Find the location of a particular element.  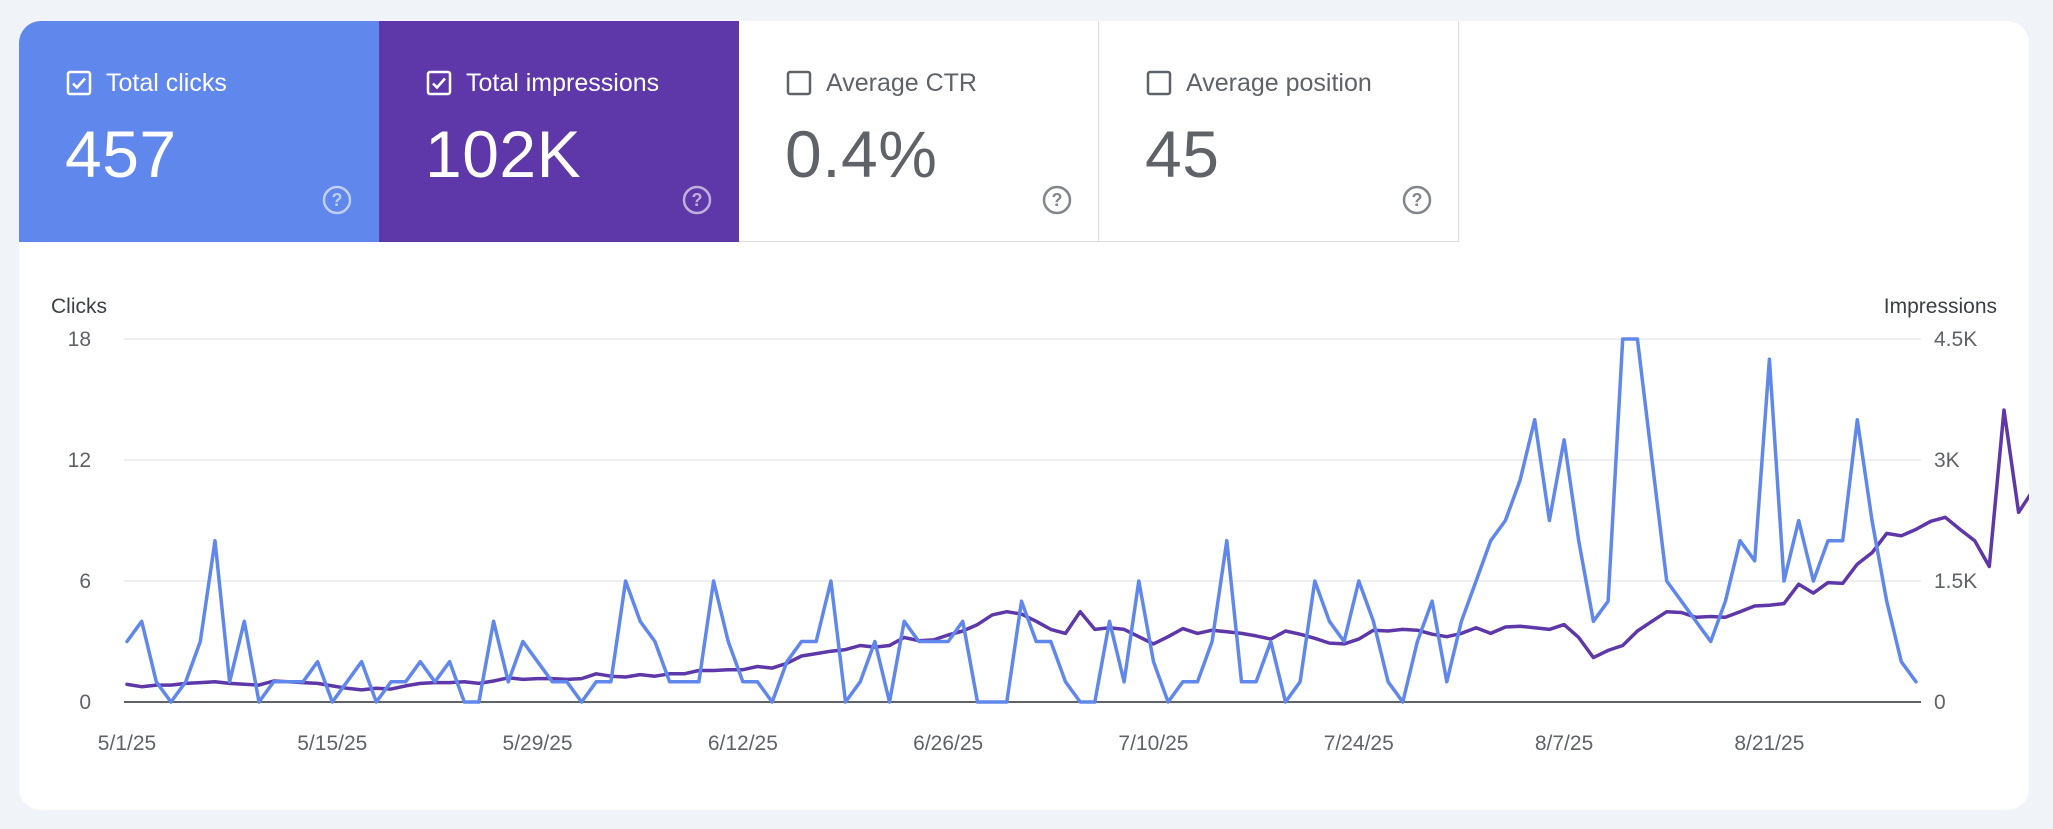

metric-label: Average CTR is located at coordinates (901, 83).